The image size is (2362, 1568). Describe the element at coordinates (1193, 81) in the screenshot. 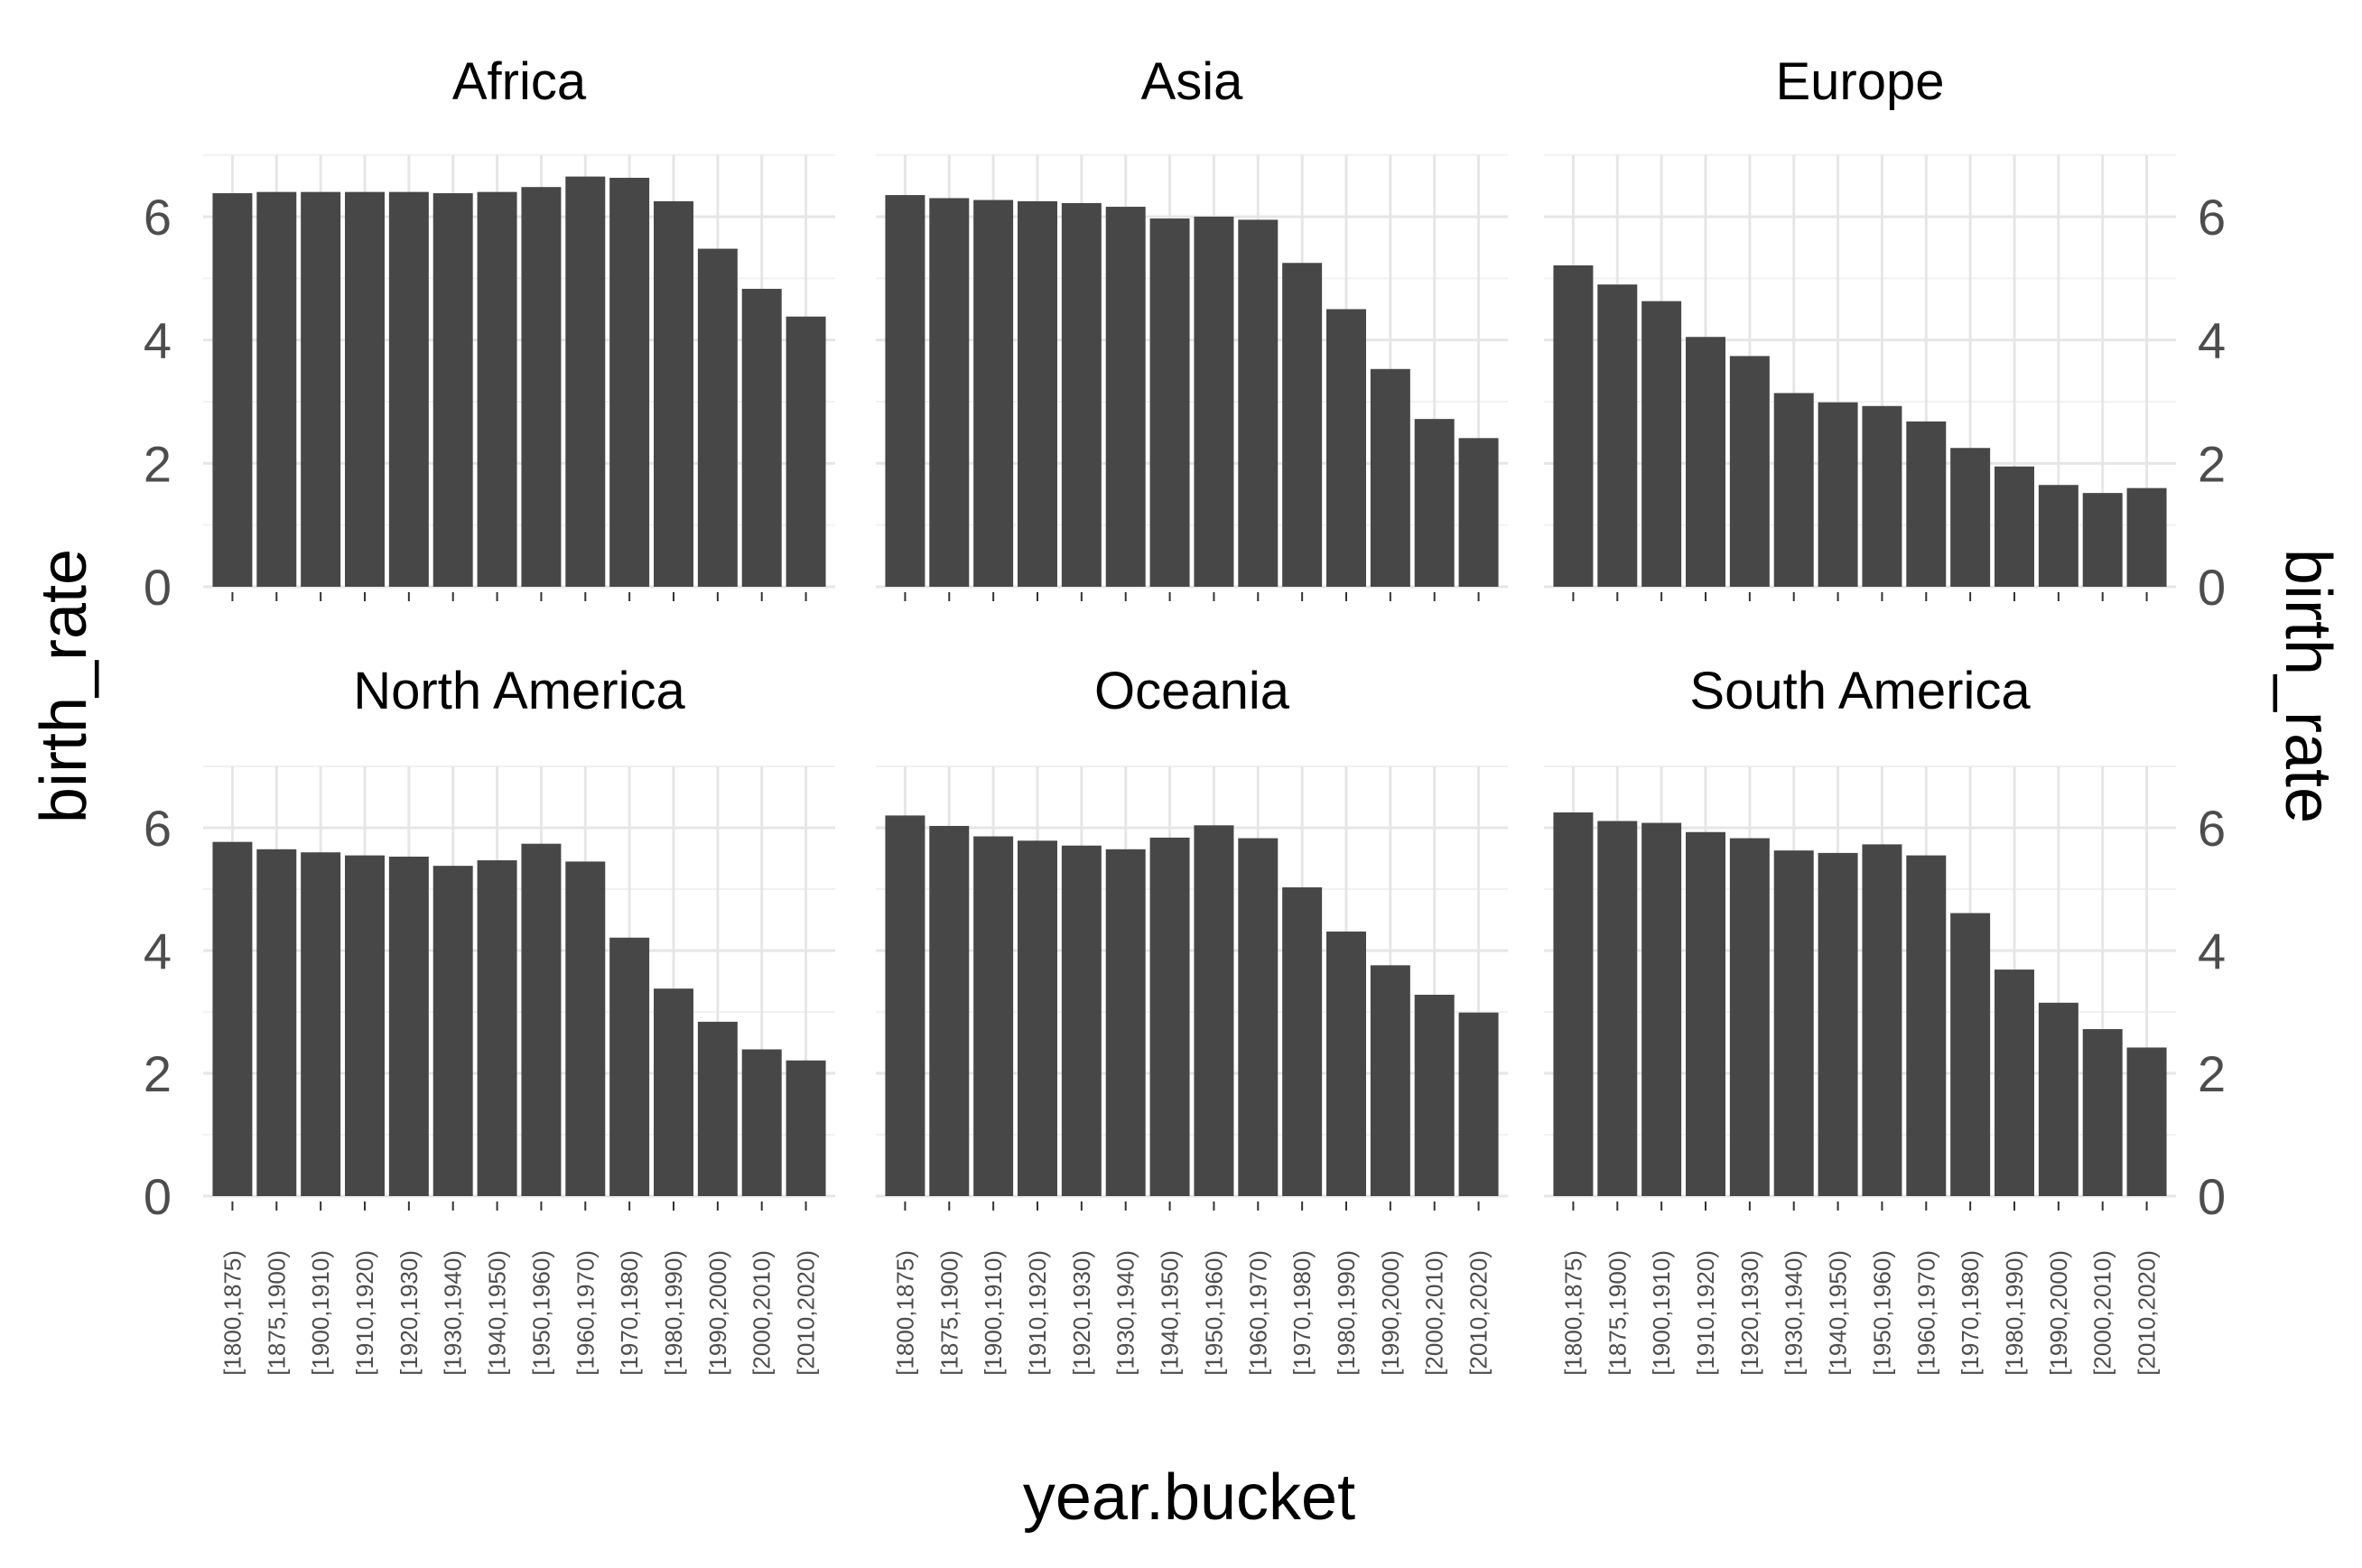

I see `facet-title: Asia` at that location.